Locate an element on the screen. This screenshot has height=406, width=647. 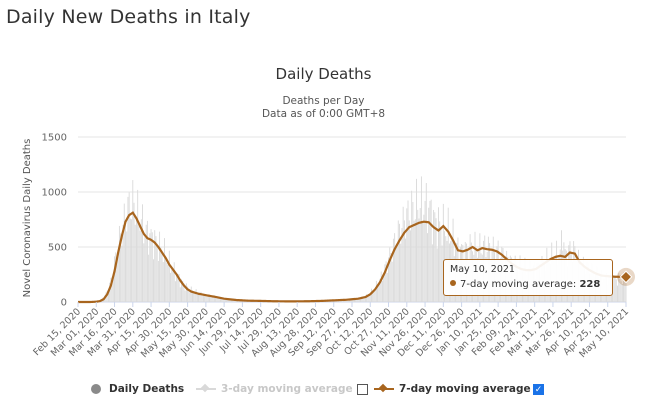
hover-point is located at coordinates (626, 277).